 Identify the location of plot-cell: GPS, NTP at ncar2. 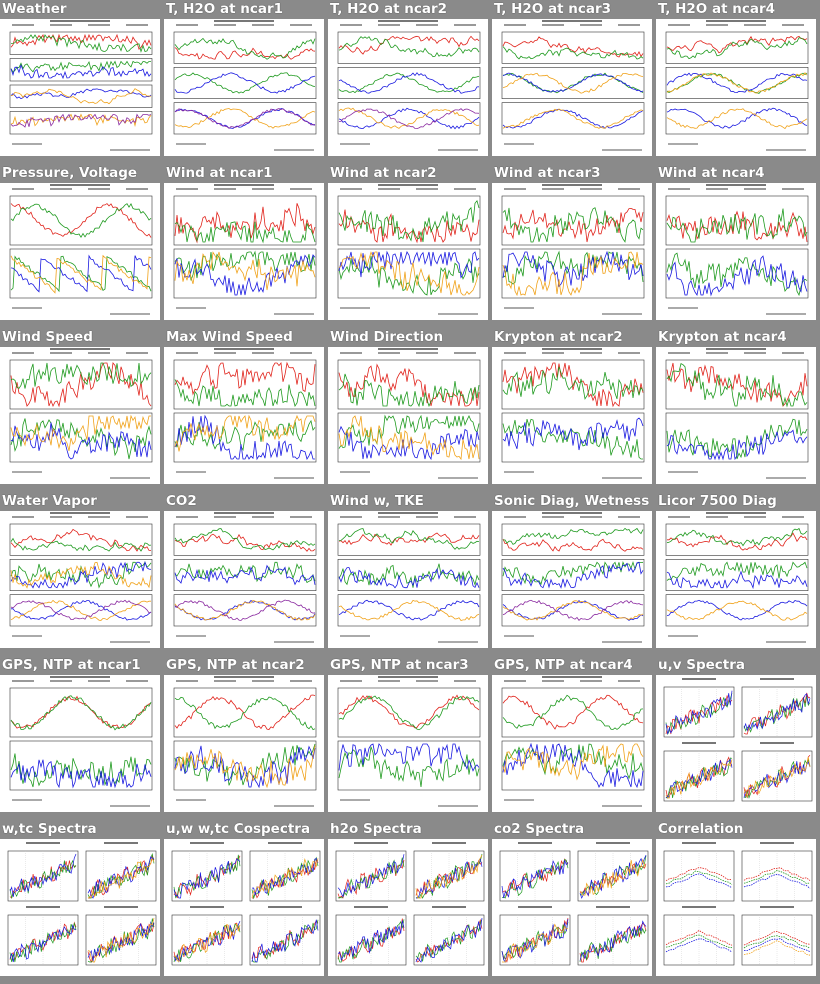
(244, 736).